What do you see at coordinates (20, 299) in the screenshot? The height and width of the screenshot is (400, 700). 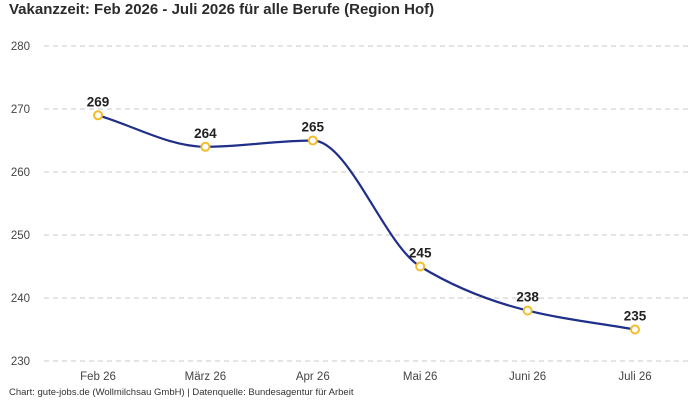 I see `y-tick-label: 240` at bounding box center [20, 299].